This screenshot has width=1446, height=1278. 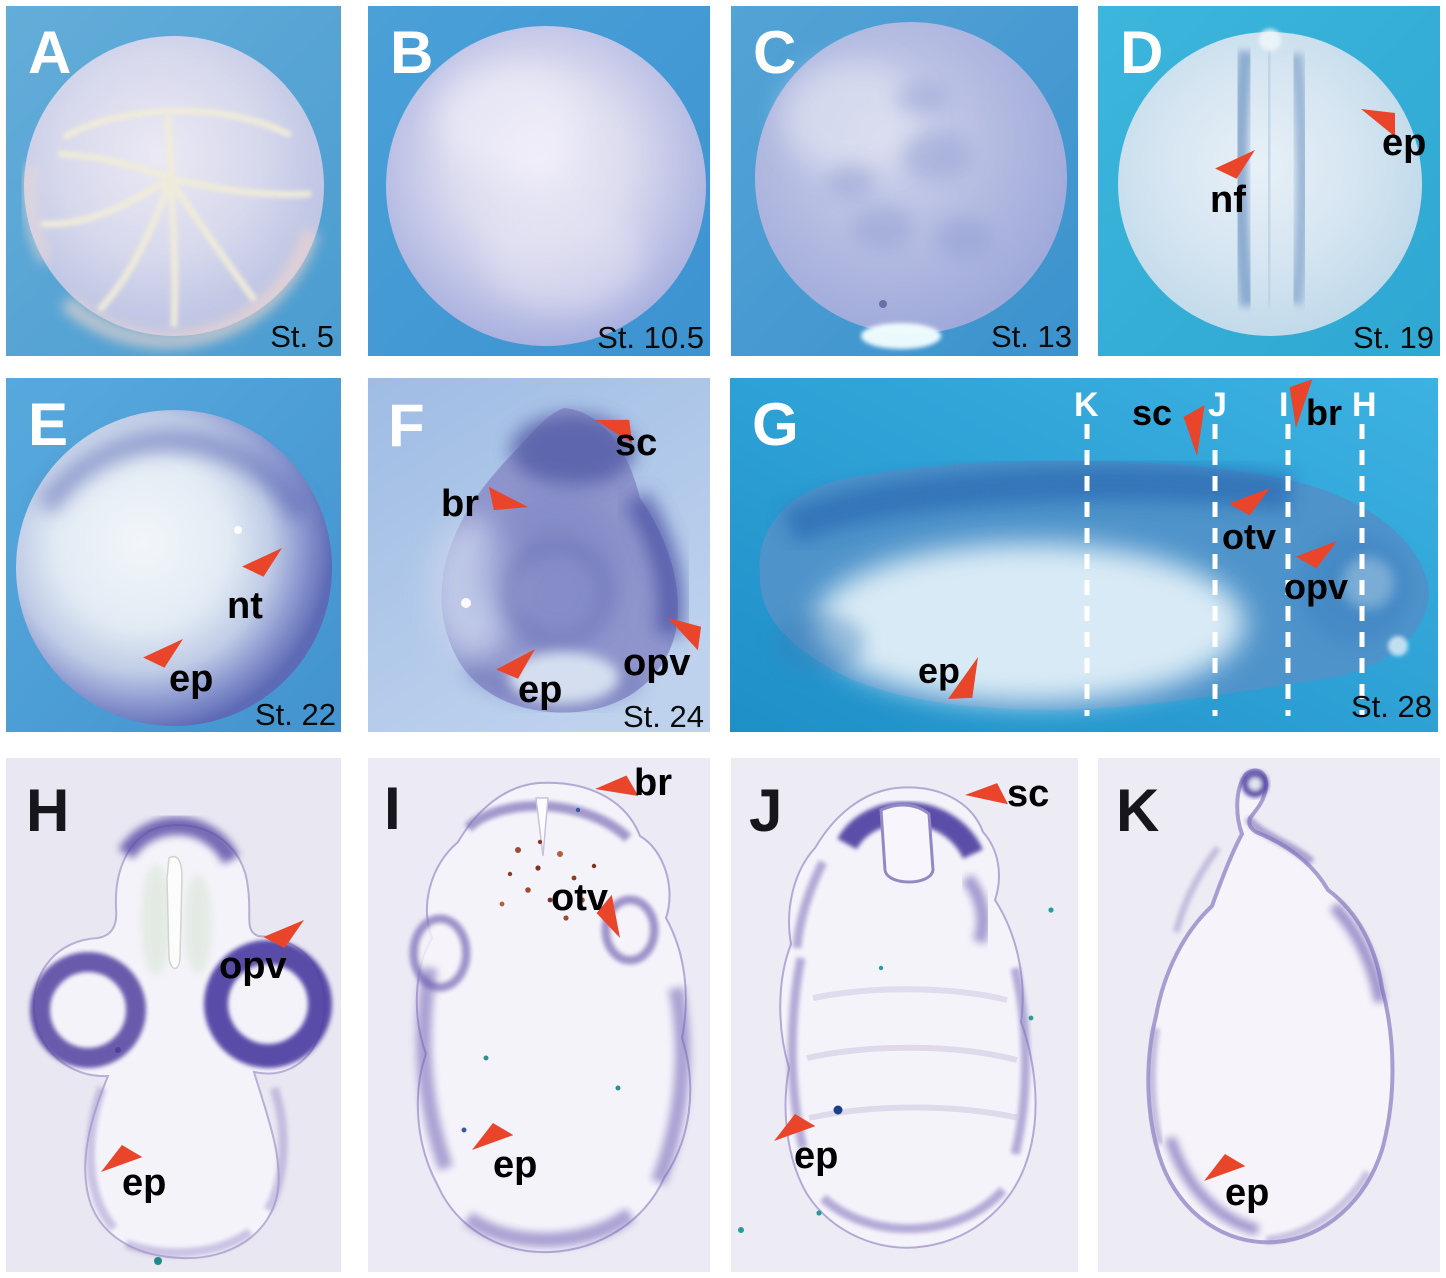 What do you see at coordinates (564, 678) in the screenshot?
I see `ep-light-patch` at bounding box center [564, 678].